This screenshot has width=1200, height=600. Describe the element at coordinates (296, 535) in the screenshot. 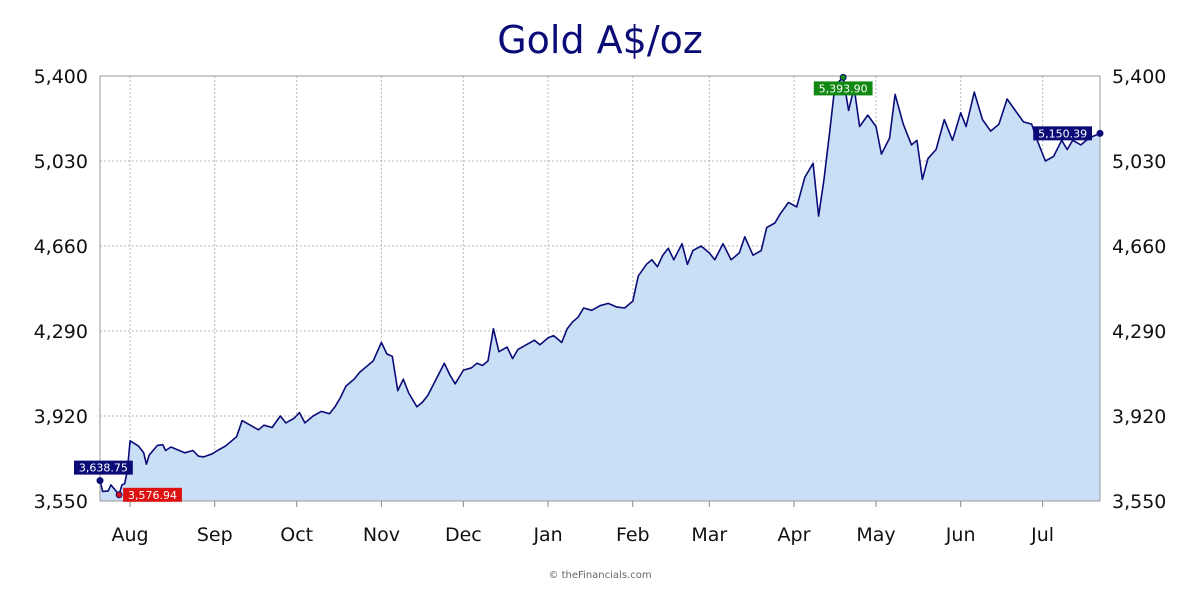

I see `x-tick-label: Oct` at that location.